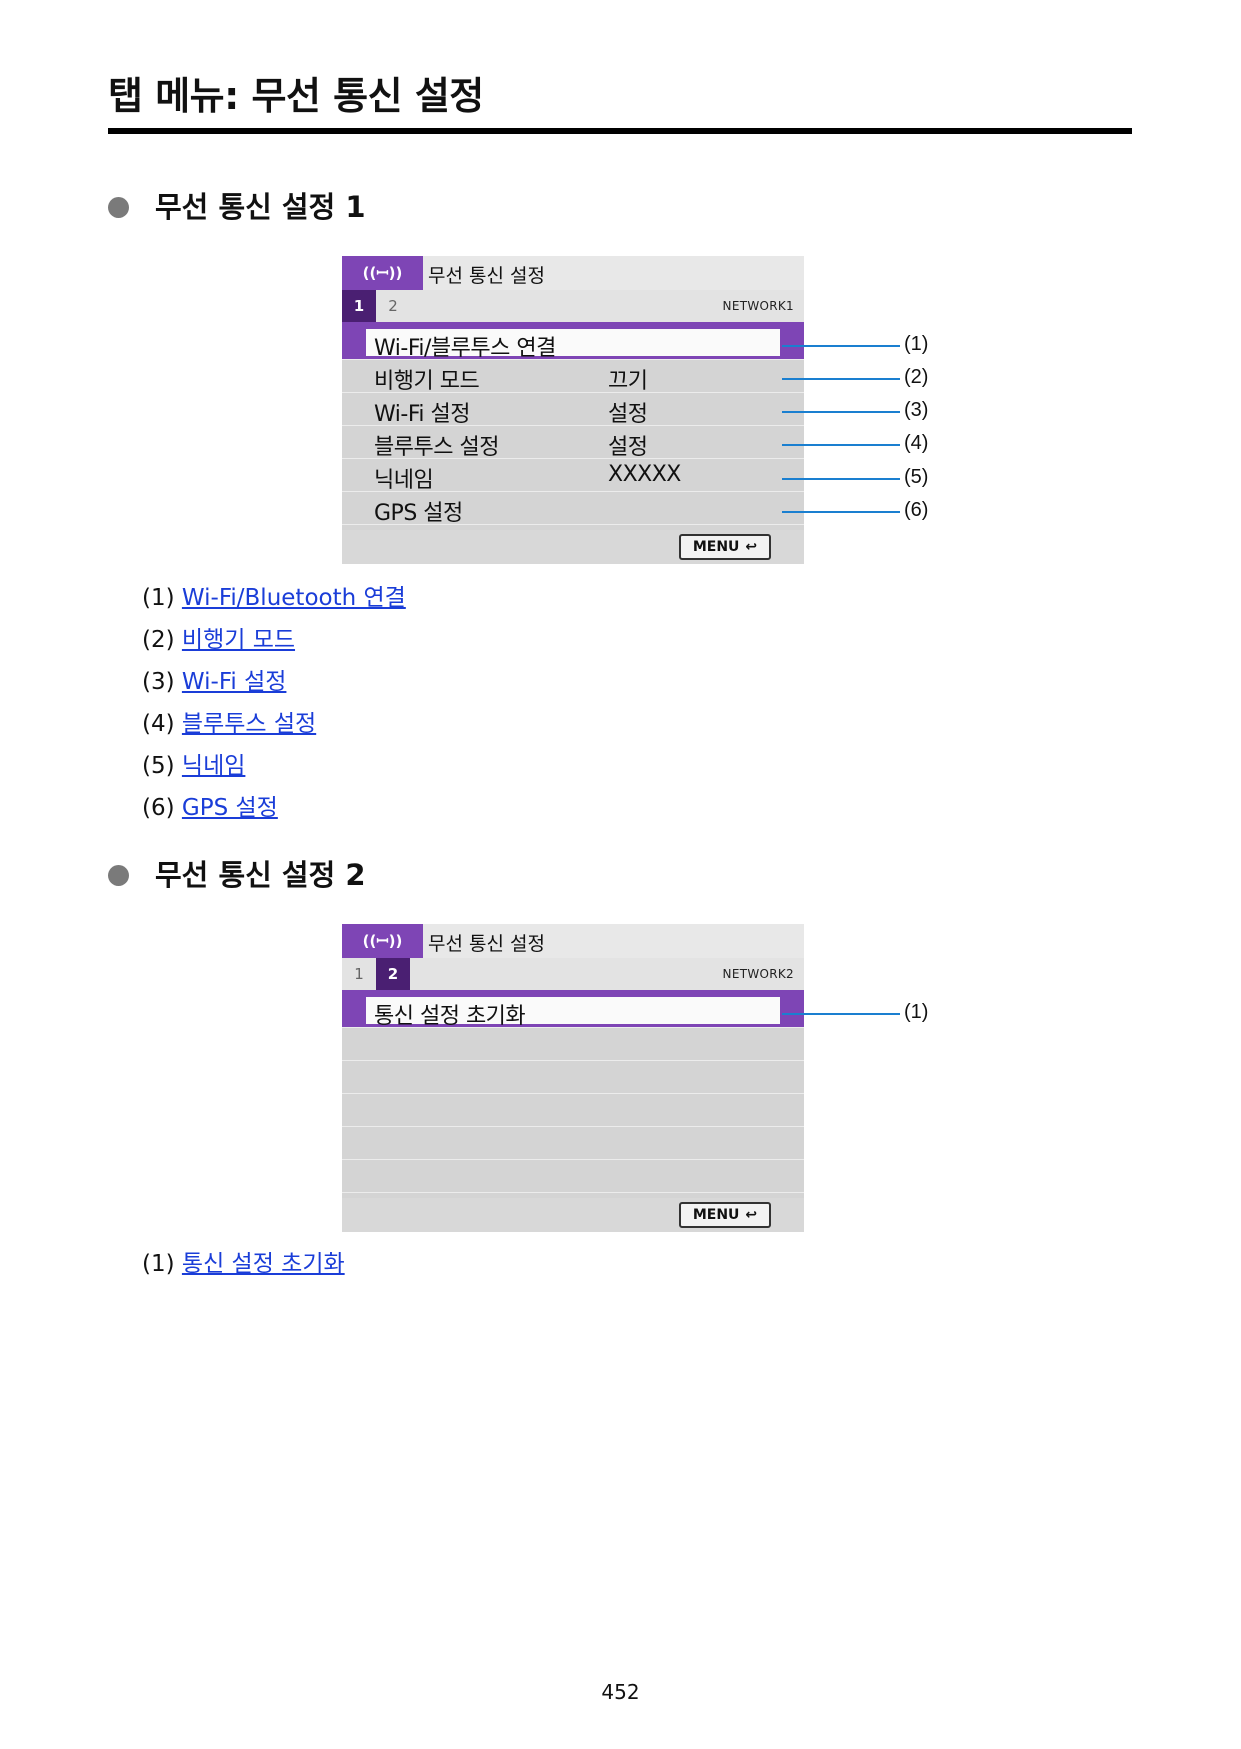 The image size is (1241, 1749). I want to click on menu-row-gps-settings: GPS 설정, so click(573, 508).